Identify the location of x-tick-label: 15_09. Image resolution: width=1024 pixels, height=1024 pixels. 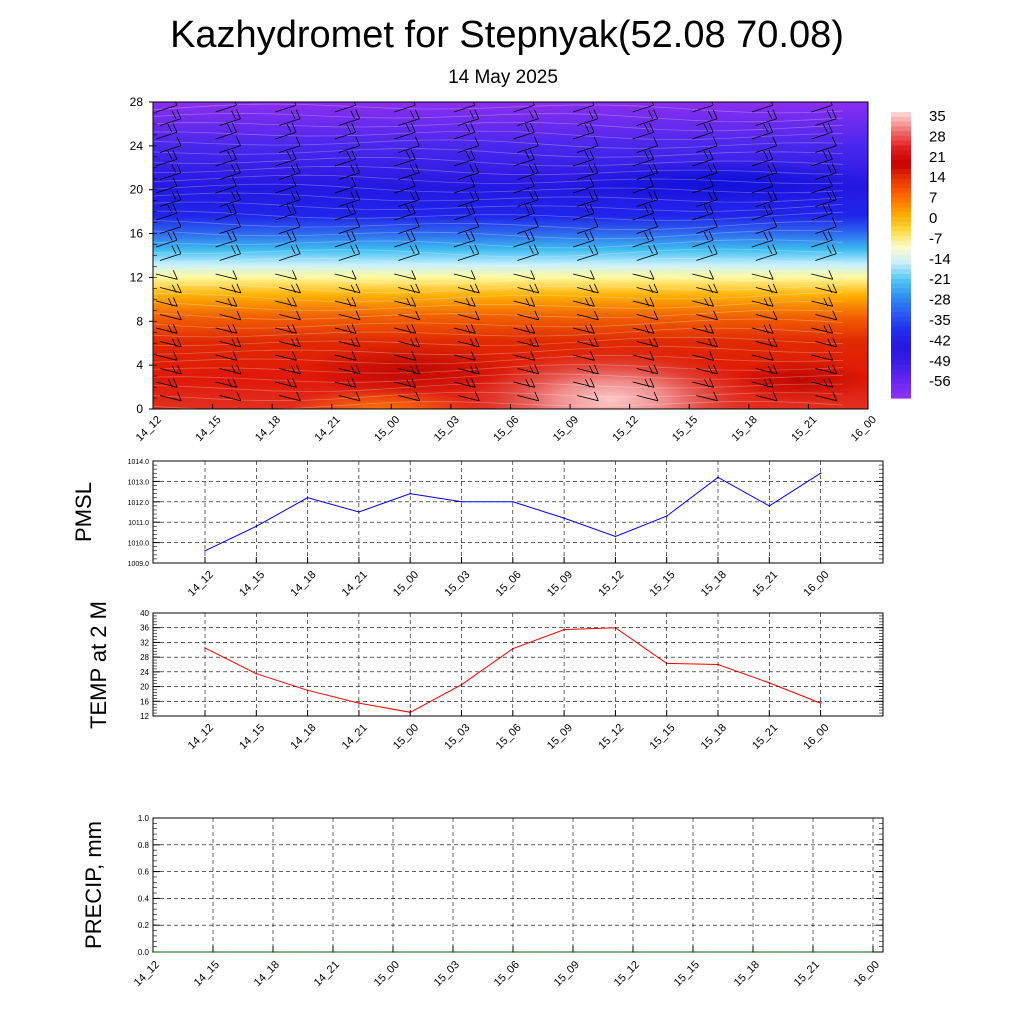
(567, 974).